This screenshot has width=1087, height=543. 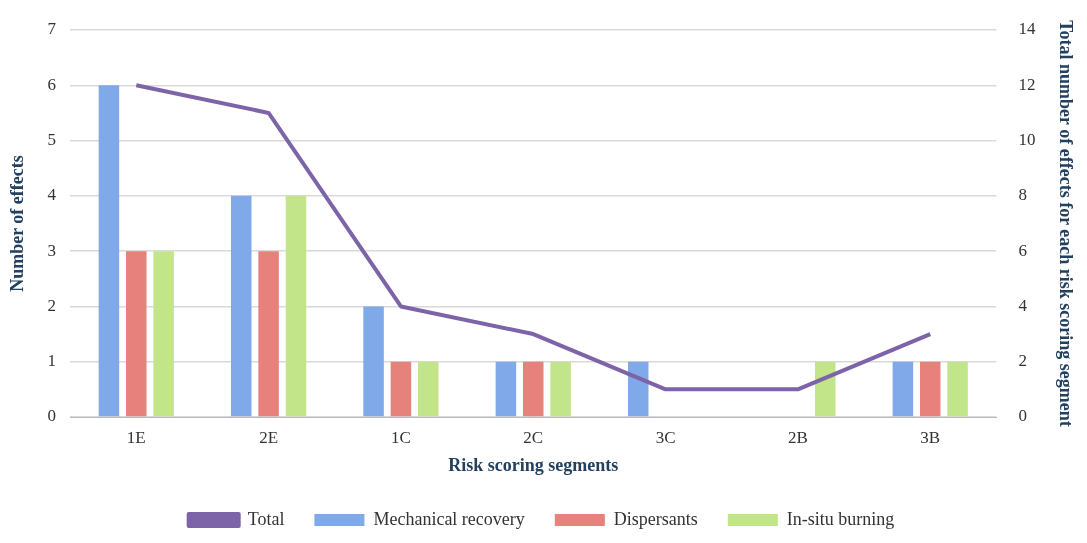 I want to click on y2-tick-label: 10, so click(x=1027, y=140).